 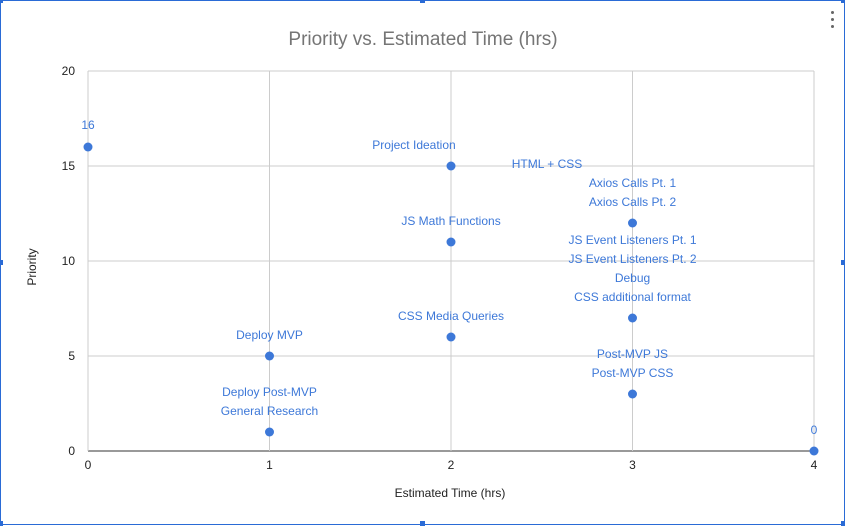 I want to click on data-label: General Research, so click(x=269, y=411).